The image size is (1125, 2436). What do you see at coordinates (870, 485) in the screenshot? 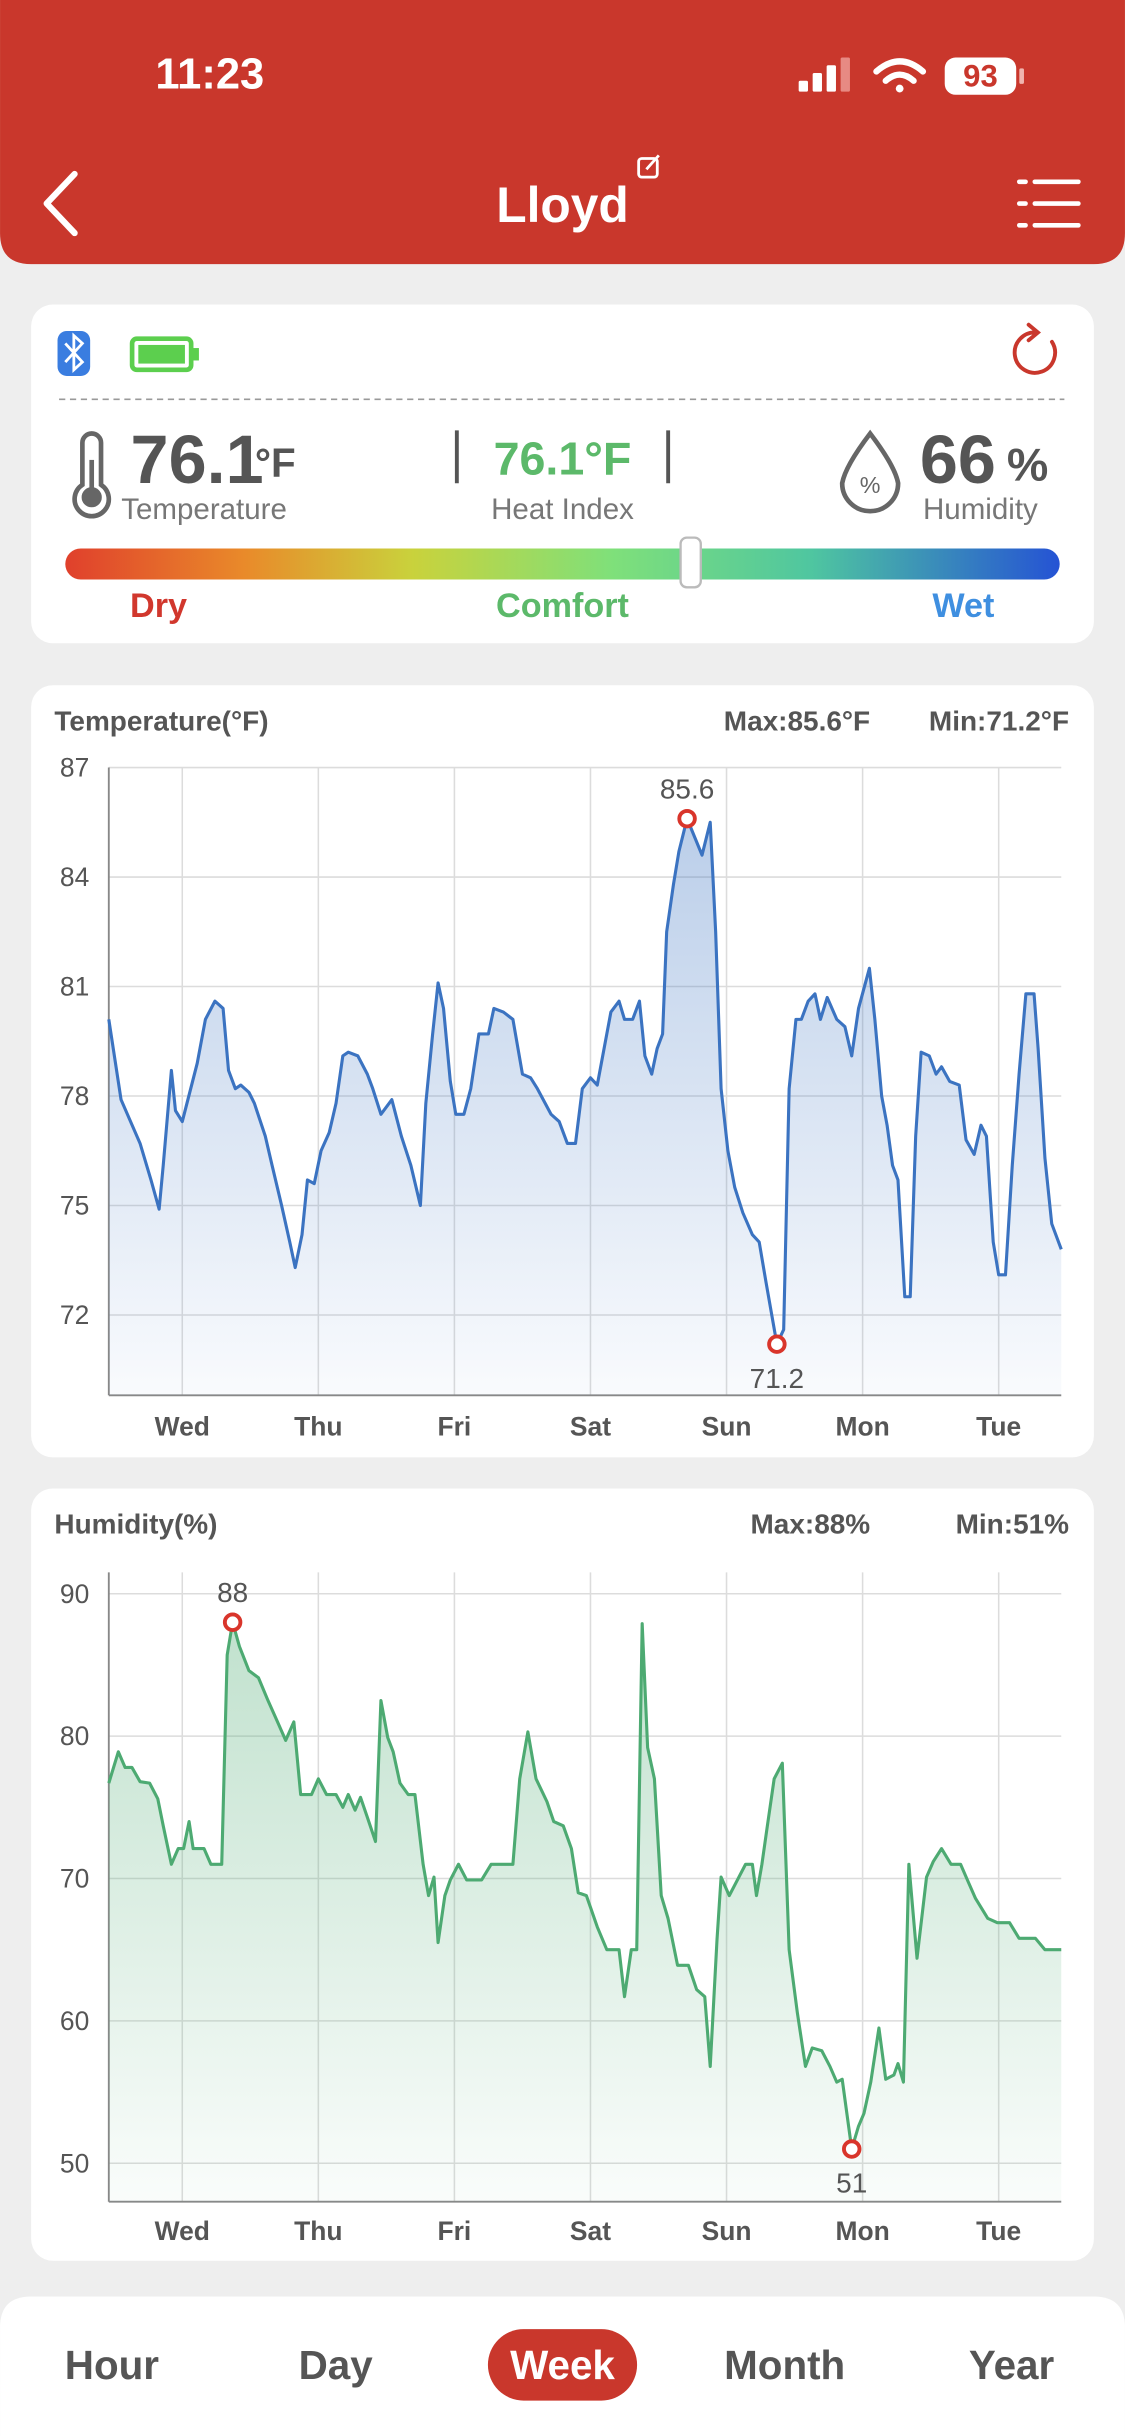
I see `droplet-label: %` at bounding box center [870, 485].